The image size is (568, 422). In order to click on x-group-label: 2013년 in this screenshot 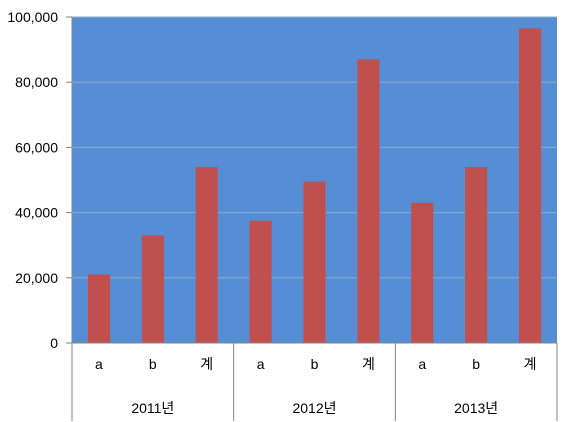, I will do `click(476, 408)`.